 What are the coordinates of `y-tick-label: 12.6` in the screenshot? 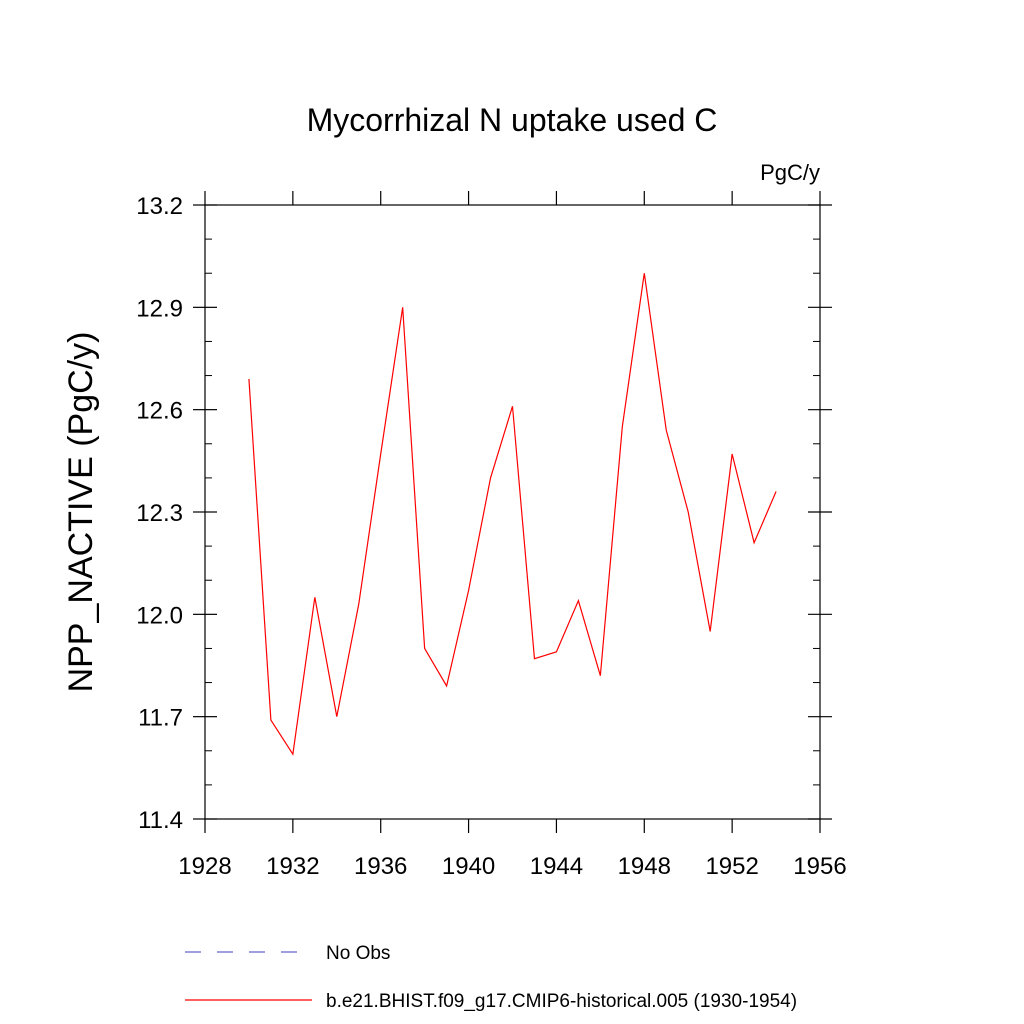 It's located at (159, 411).